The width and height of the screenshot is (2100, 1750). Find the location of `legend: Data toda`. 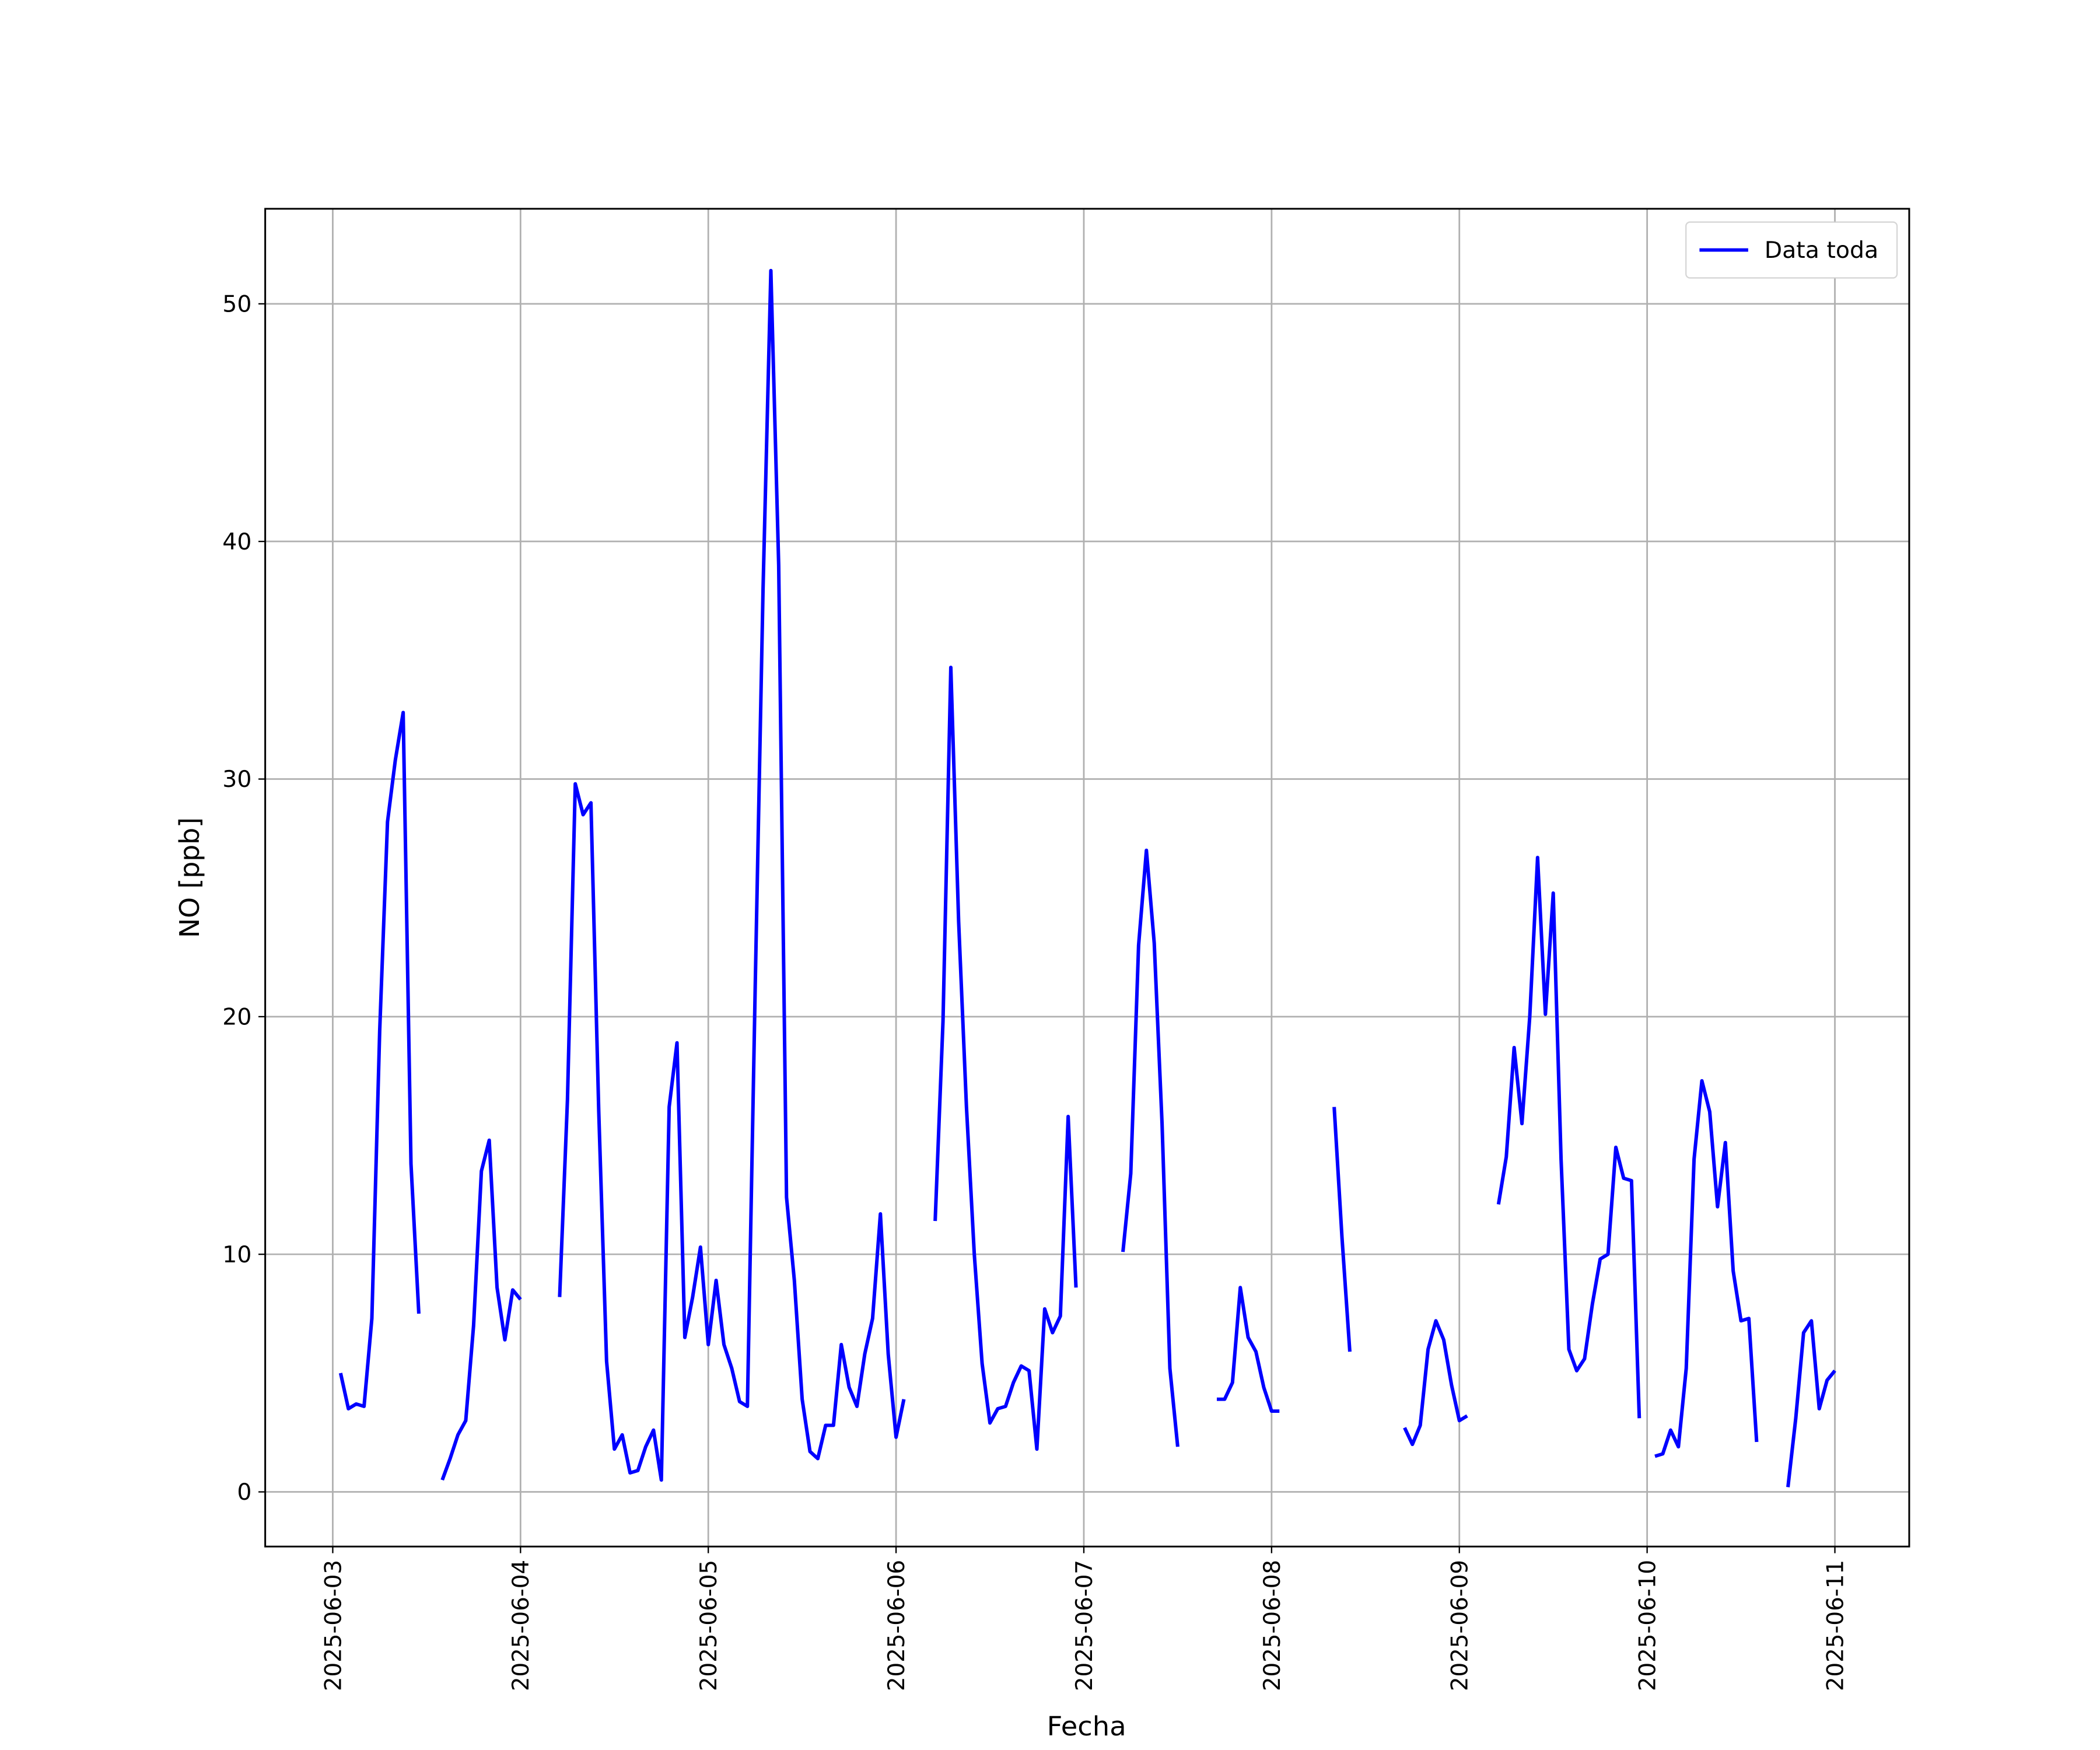

legend: Data toda is located at coordinates (1791, 250).